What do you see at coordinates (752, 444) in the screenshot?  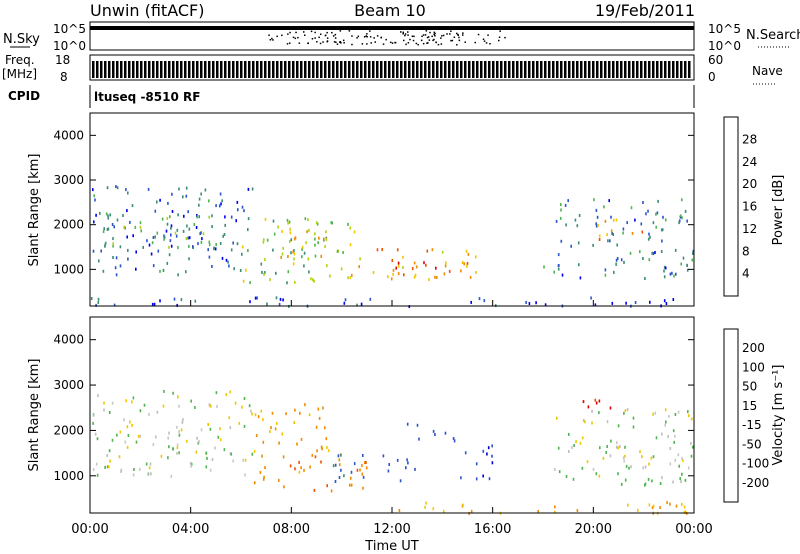 I see `colorbar-tick-label: -50` at bounding box center [752, 444].